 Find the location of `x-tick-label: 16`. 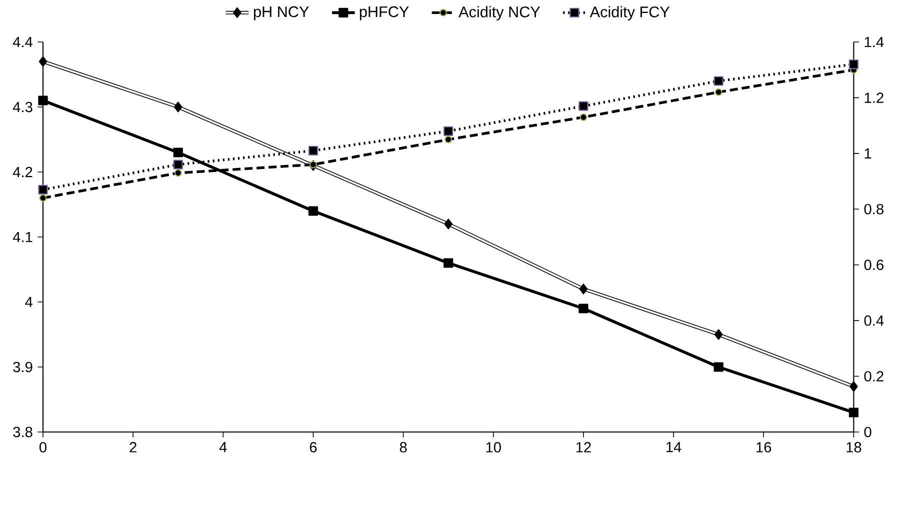

x-tick-label: 16 is located at coordinates (764, 447).